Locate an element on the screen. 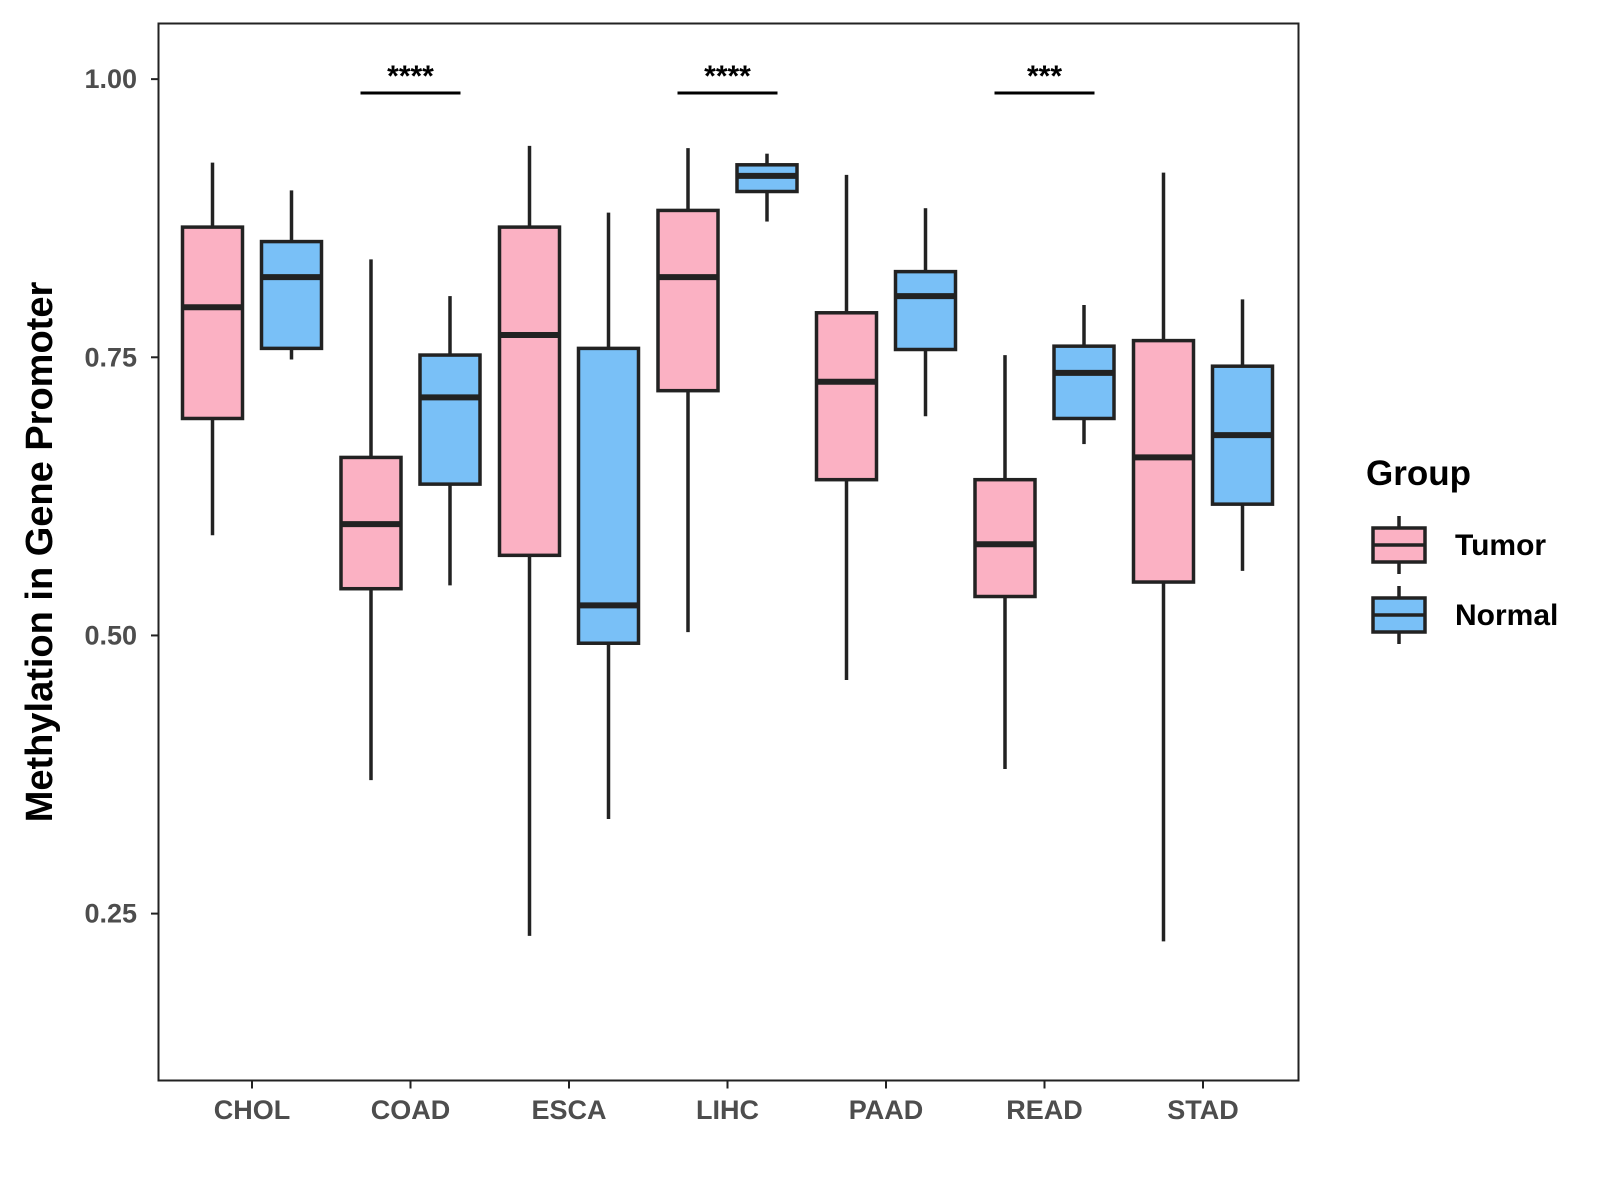 This screenshot has width=1600, height=1200. x-tick-label: CHOL is located at coordinates (252, 1110).